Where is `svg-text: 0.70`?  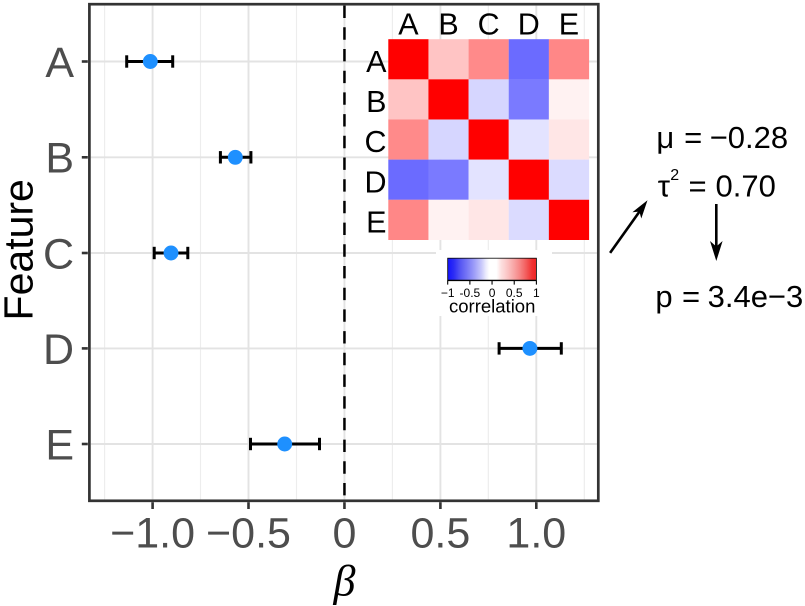 svg-text: 0.70 is located at coordinates (746, 186).